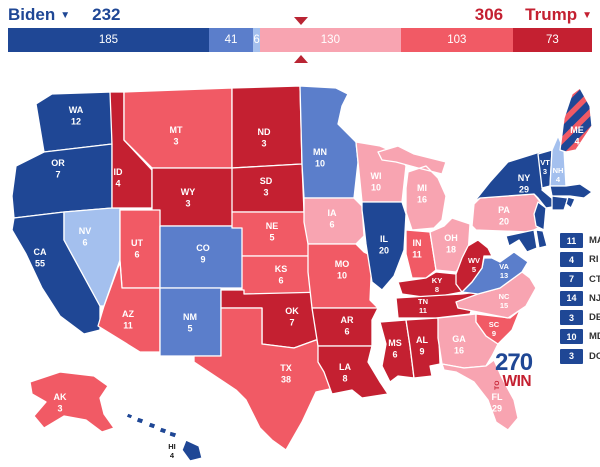  I want to click on ev-row-MD: 10 MD, so click(580, 337).